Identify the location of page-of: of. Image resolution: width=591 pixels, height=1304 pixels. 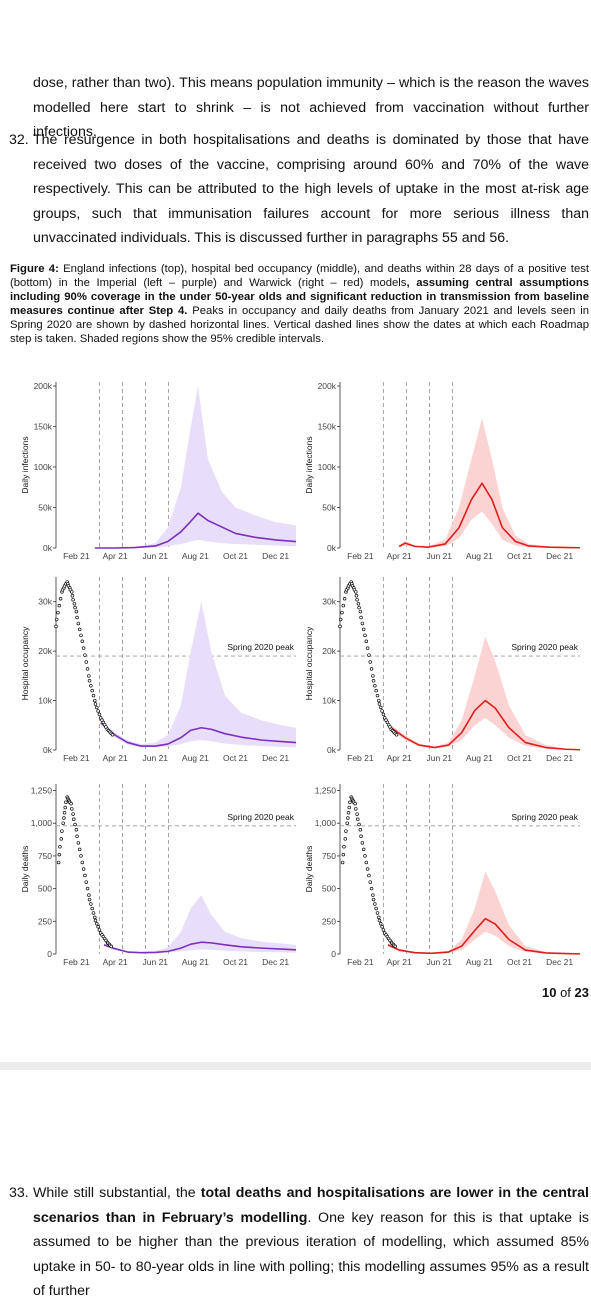
(565, 992).